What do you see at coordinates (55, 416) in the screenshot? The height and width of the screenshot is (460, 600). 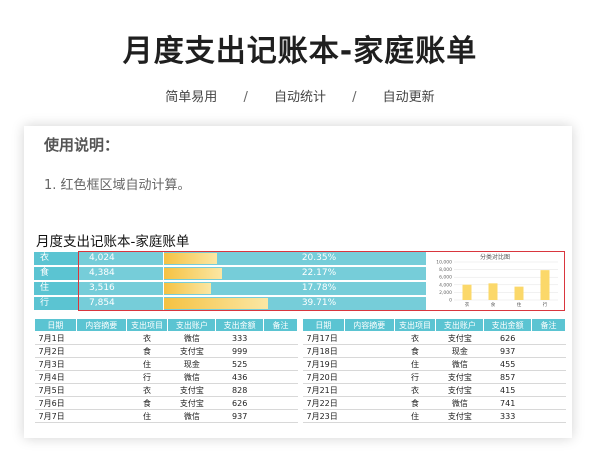 I see `cell-date: 7月7日` at bounding box center [55, 416].